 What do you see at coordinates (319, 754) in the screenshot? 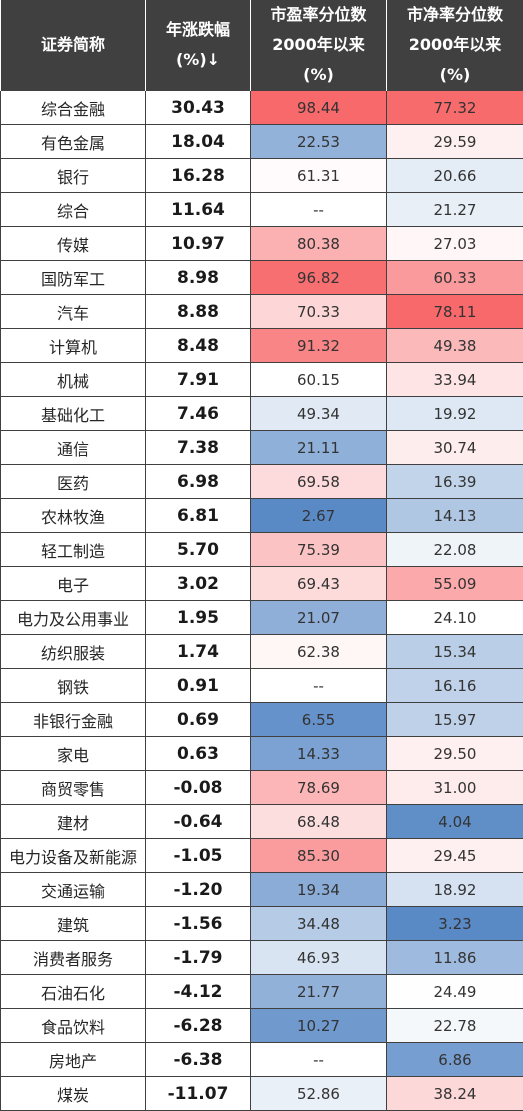
I see `pe-percentile-cell: 14.33` at bounding box center [319, 754].